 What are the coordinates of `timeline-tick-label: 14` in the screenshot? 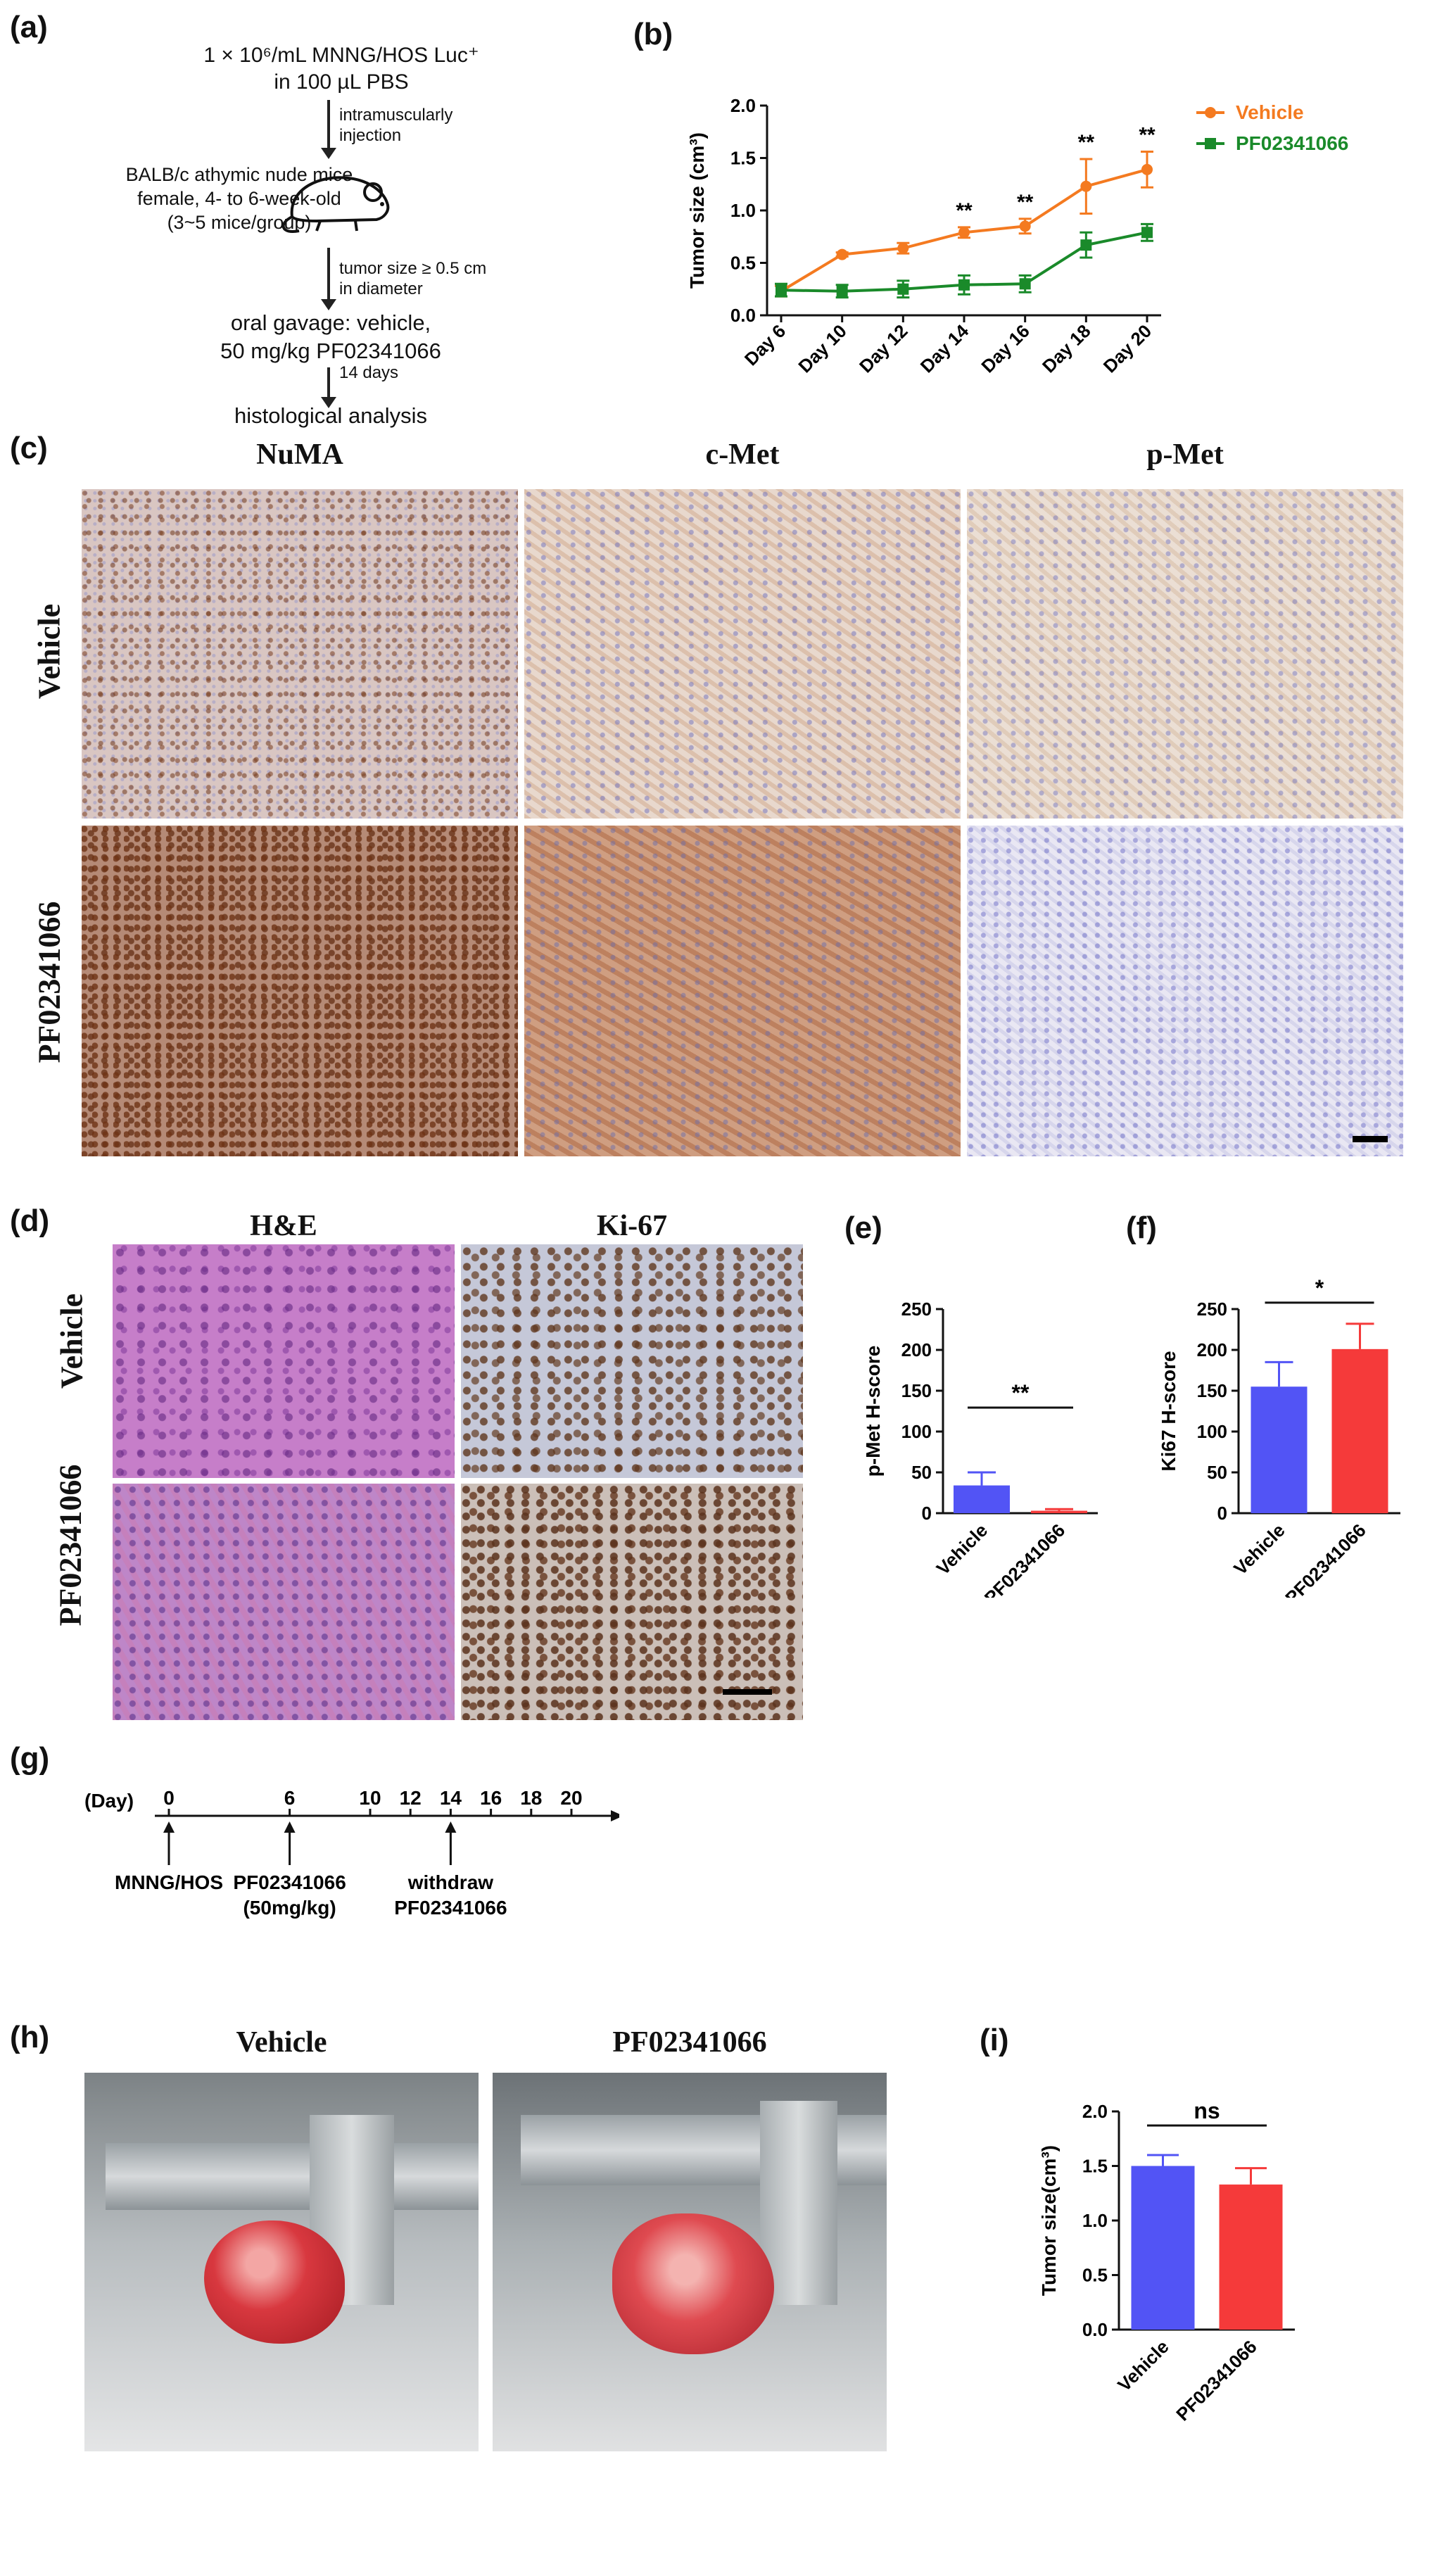 It's located at (451, 1798).